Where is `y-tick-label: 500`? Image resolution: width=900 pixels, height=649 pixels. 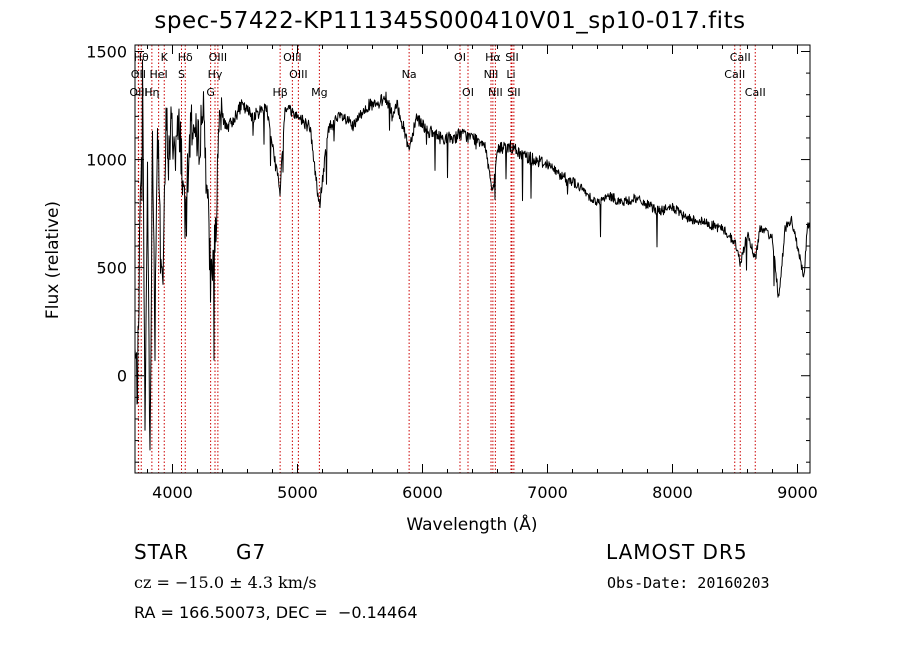 y-tick-label: 500 is located at coordinates (111, 268).